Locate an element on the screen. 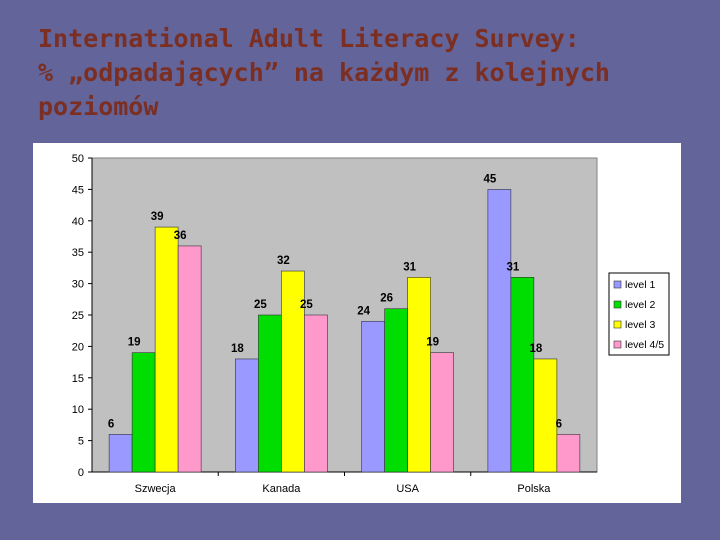 This screenshot has height=540, width=720. data-label: 45 is located at coordinates (489, 179).